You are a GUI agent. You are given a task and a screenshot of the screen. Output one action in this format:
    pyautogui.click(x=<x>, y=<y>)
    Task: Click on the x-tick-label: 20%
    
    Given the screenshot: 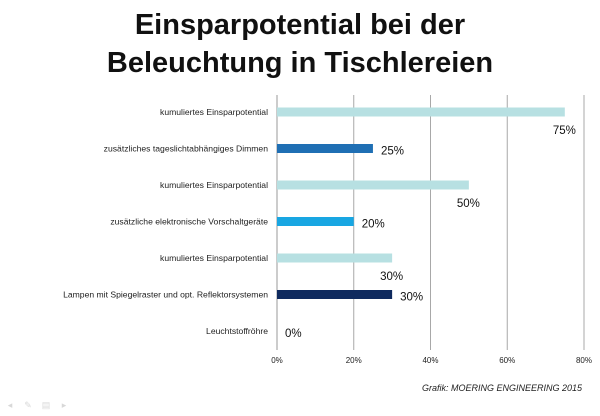 What is the action you would take?
    pyautogui.click(x=354, y=360)
    